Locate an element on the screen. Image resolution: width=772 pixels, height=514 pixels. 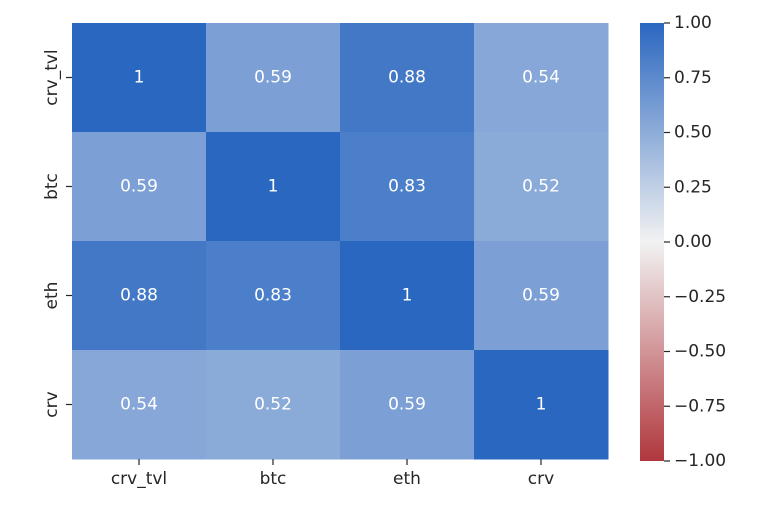
heatmap-cell-btc-btc is located at coordinates (273, 187).